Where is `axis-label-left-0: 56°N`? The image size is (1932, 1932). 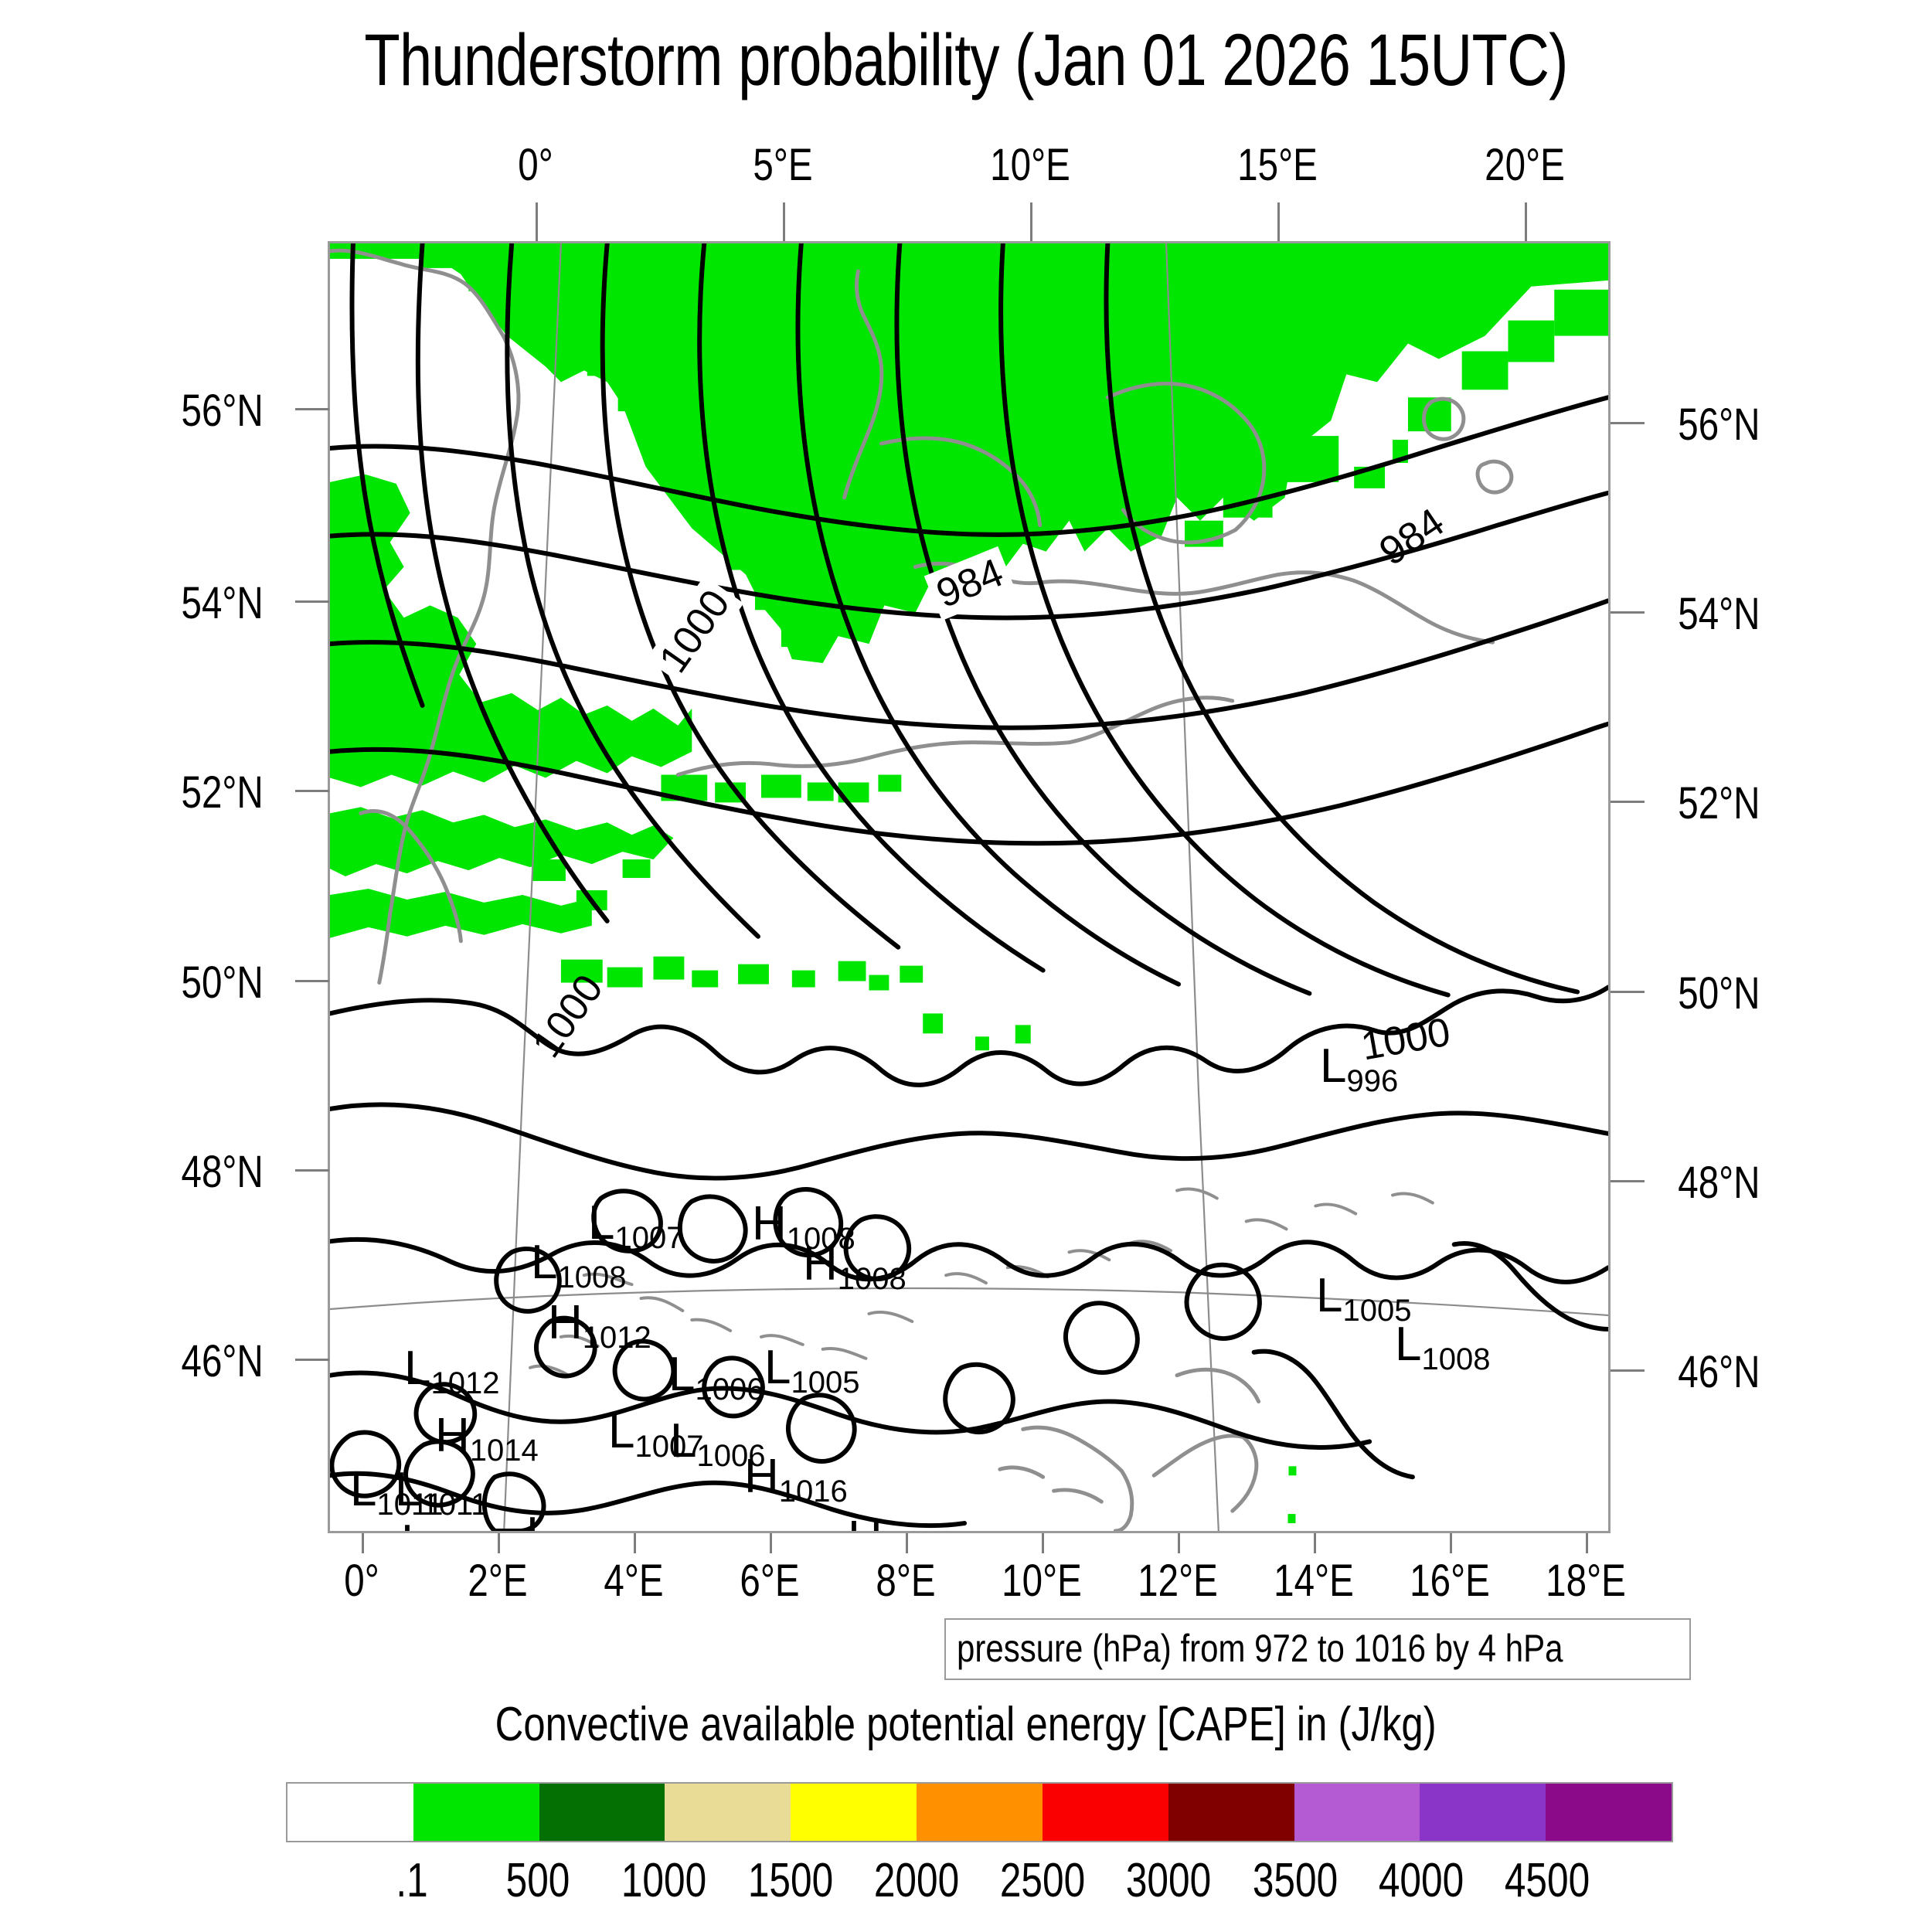 axis-label-left-0: 56°N is located at coordinates (223, 411).